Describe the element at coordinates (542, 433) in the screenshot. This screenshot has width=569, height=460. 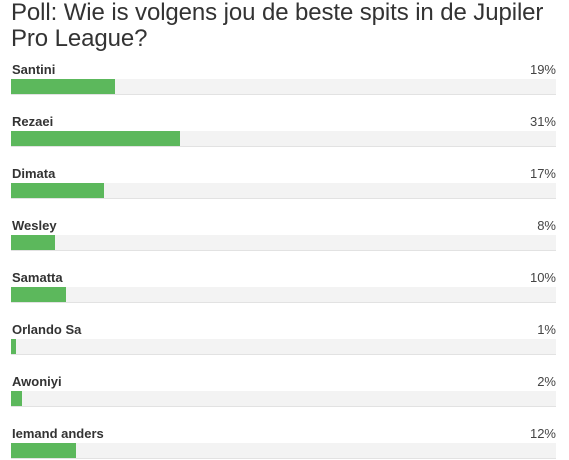
I see `option-percentage: 12%` at that location.